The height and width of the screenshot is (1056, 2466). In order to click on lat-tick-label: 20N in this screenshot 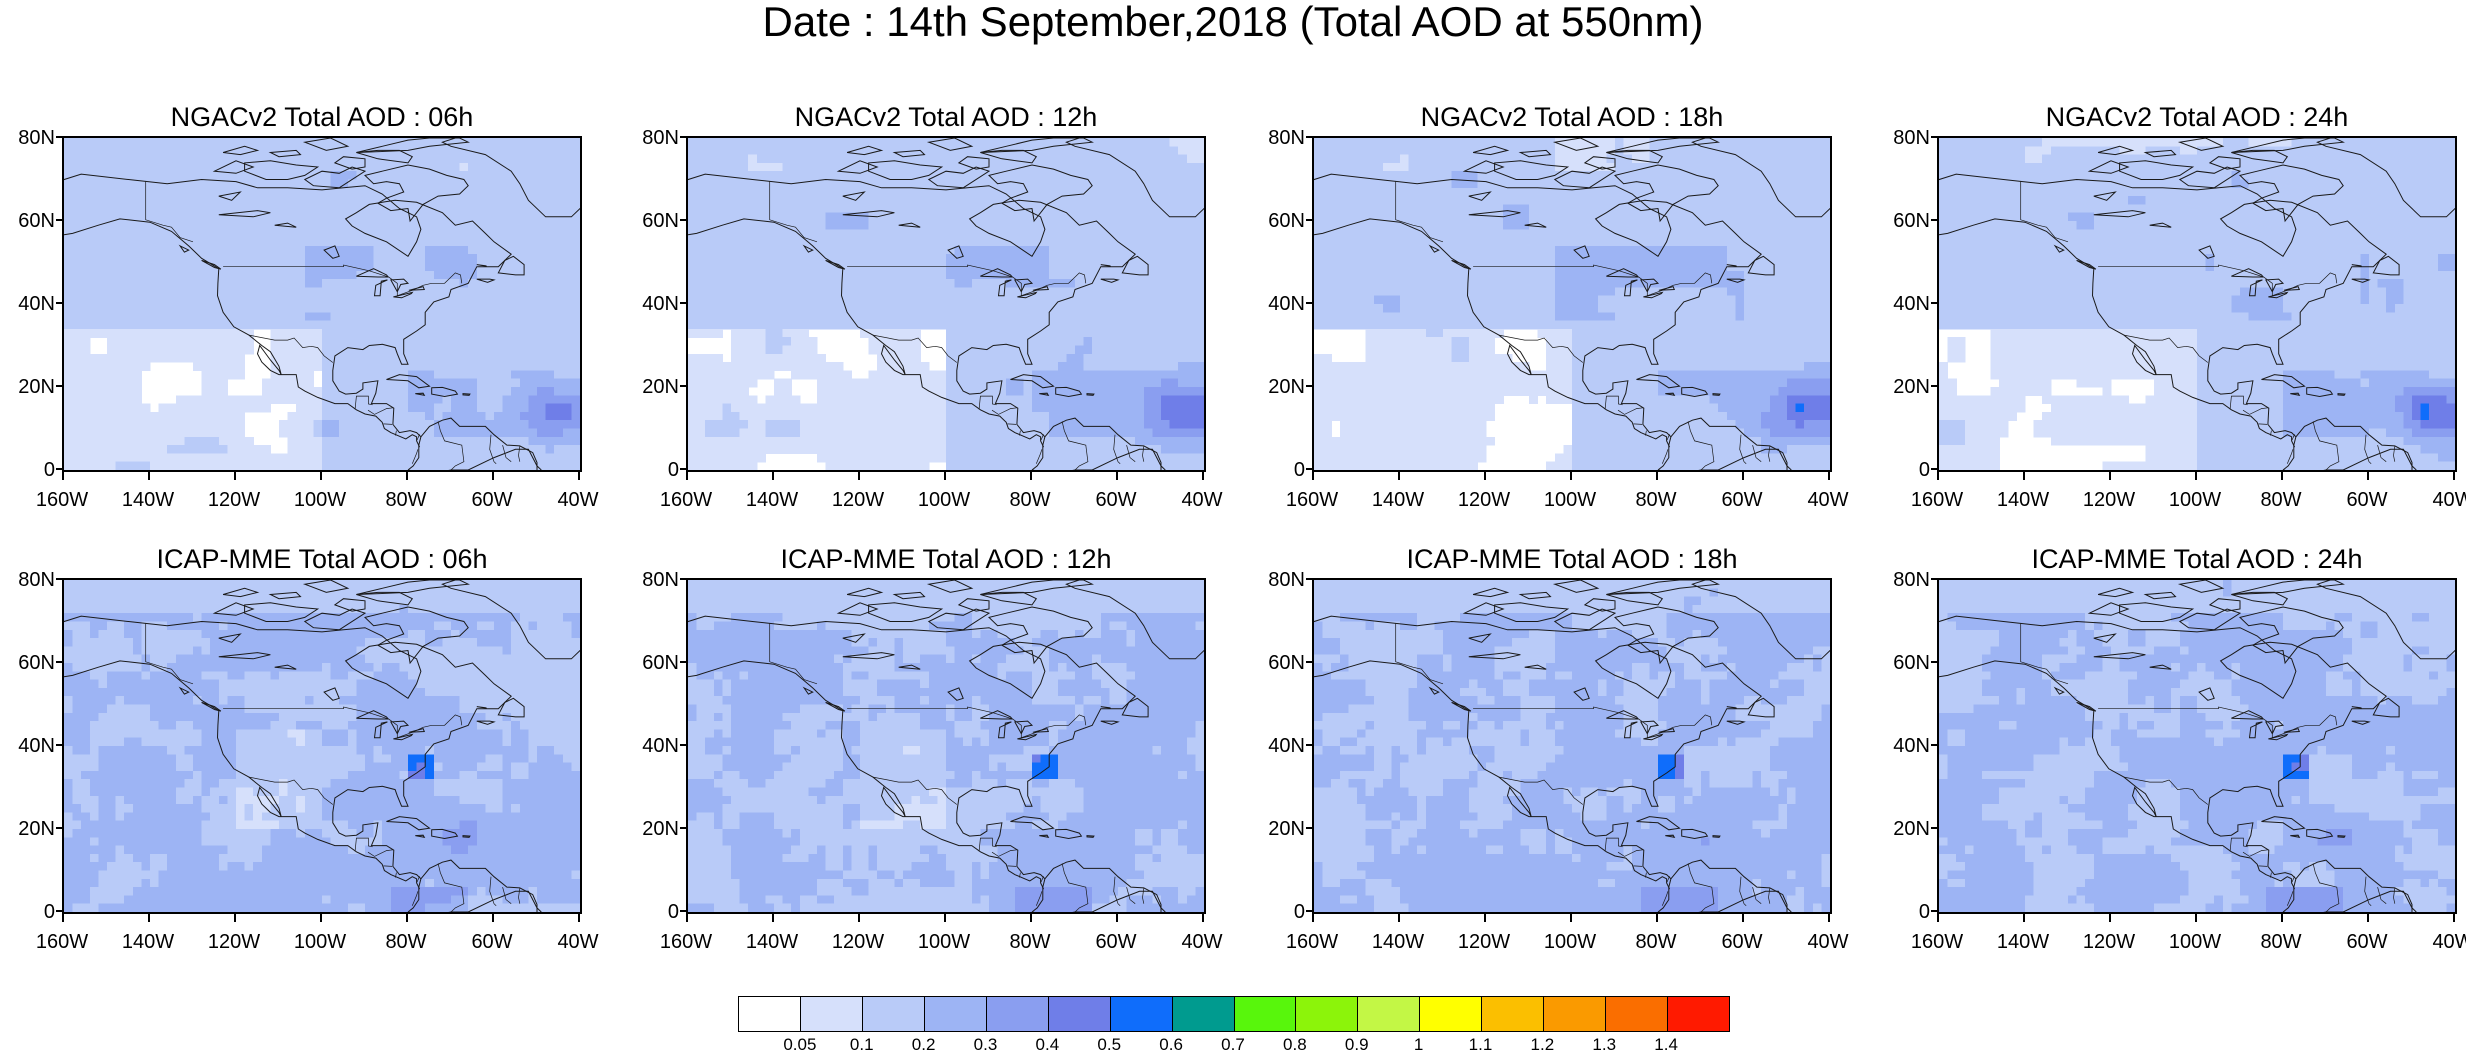, I will do `click(36, 387)`.